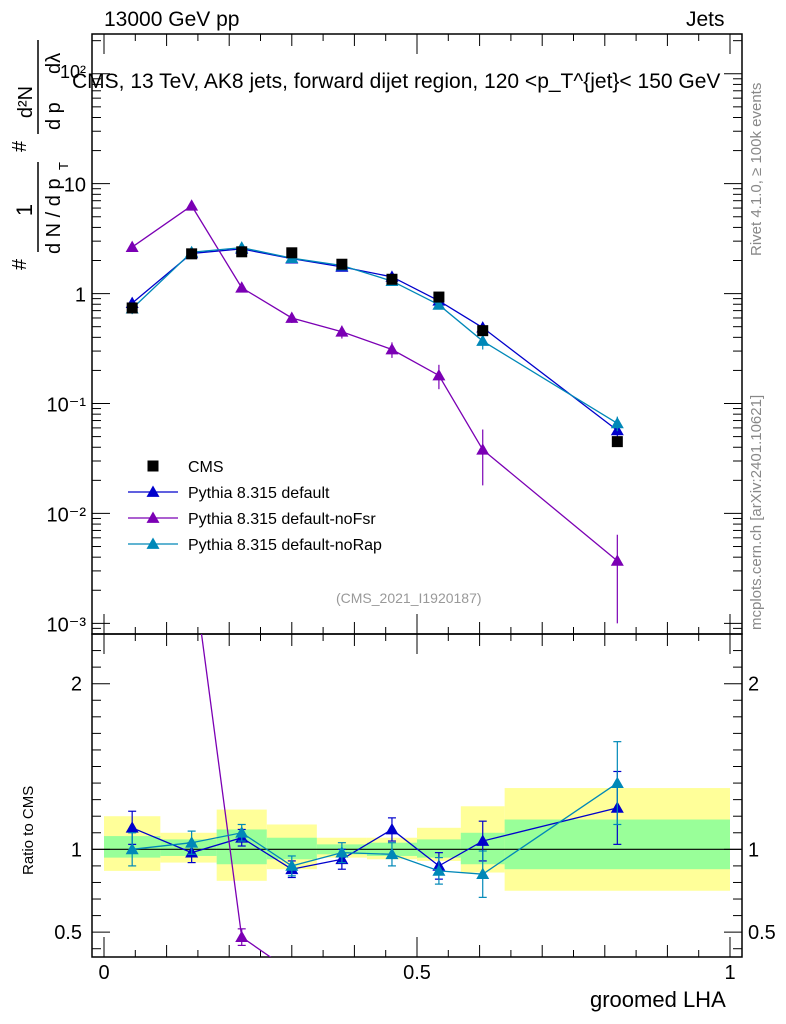 This screenshot has width=786, height=1024. What do you see at coordinates (75, 186) in the screenshot?
I see `y-tick-label: 10` at bounding box center [75, 186].